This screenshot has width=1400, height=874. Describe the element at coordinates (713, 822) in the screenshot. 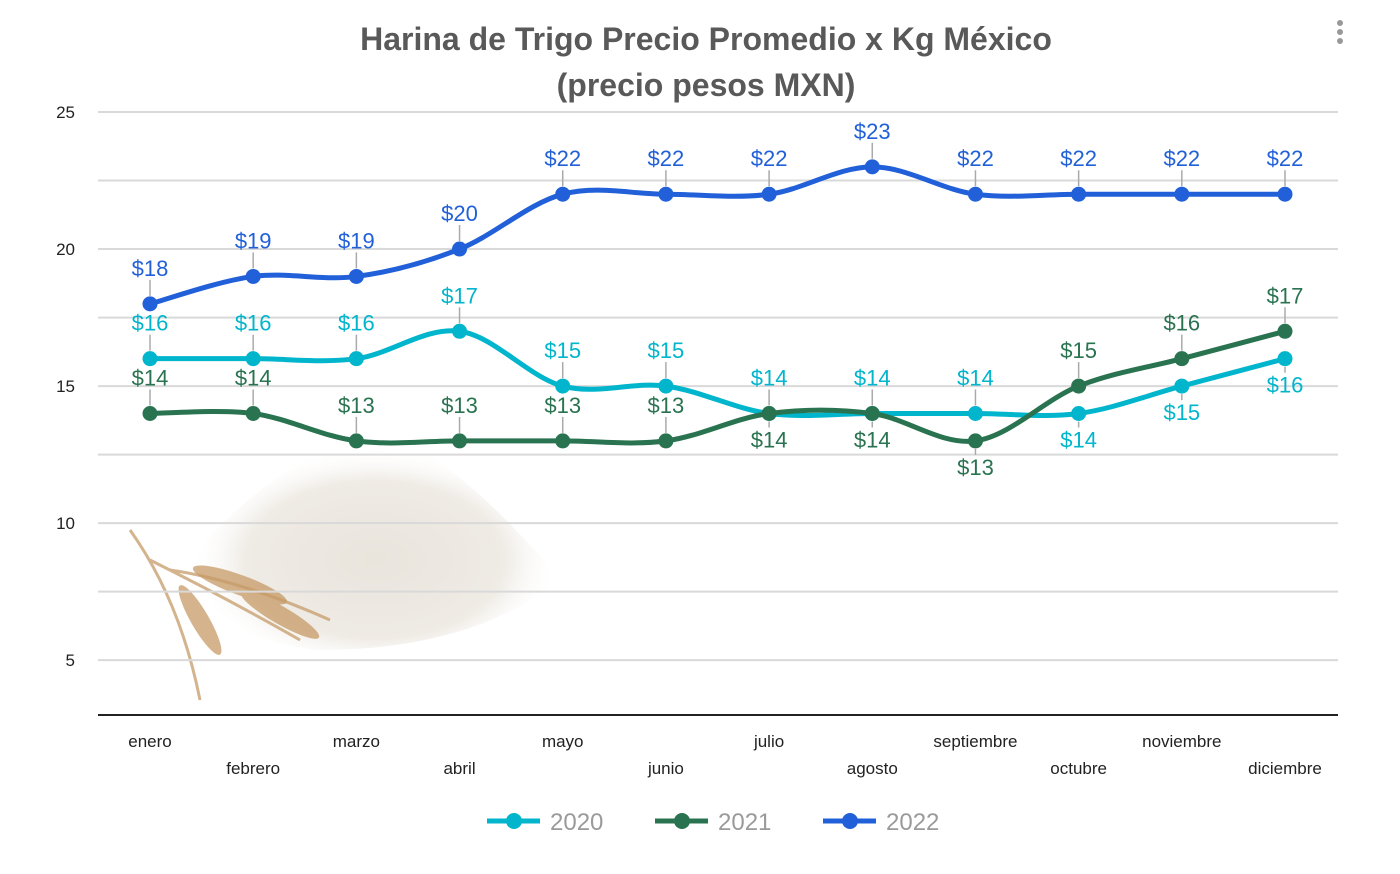

I see `legend-item-2021: 2021` at that location.